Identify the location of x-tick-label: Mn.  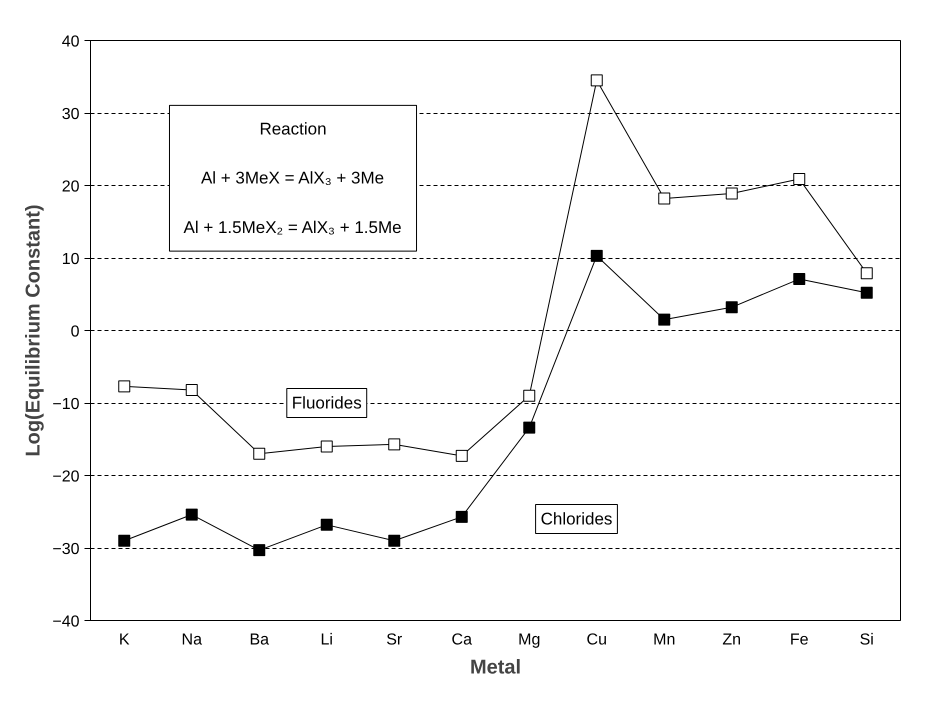
(664, 640).